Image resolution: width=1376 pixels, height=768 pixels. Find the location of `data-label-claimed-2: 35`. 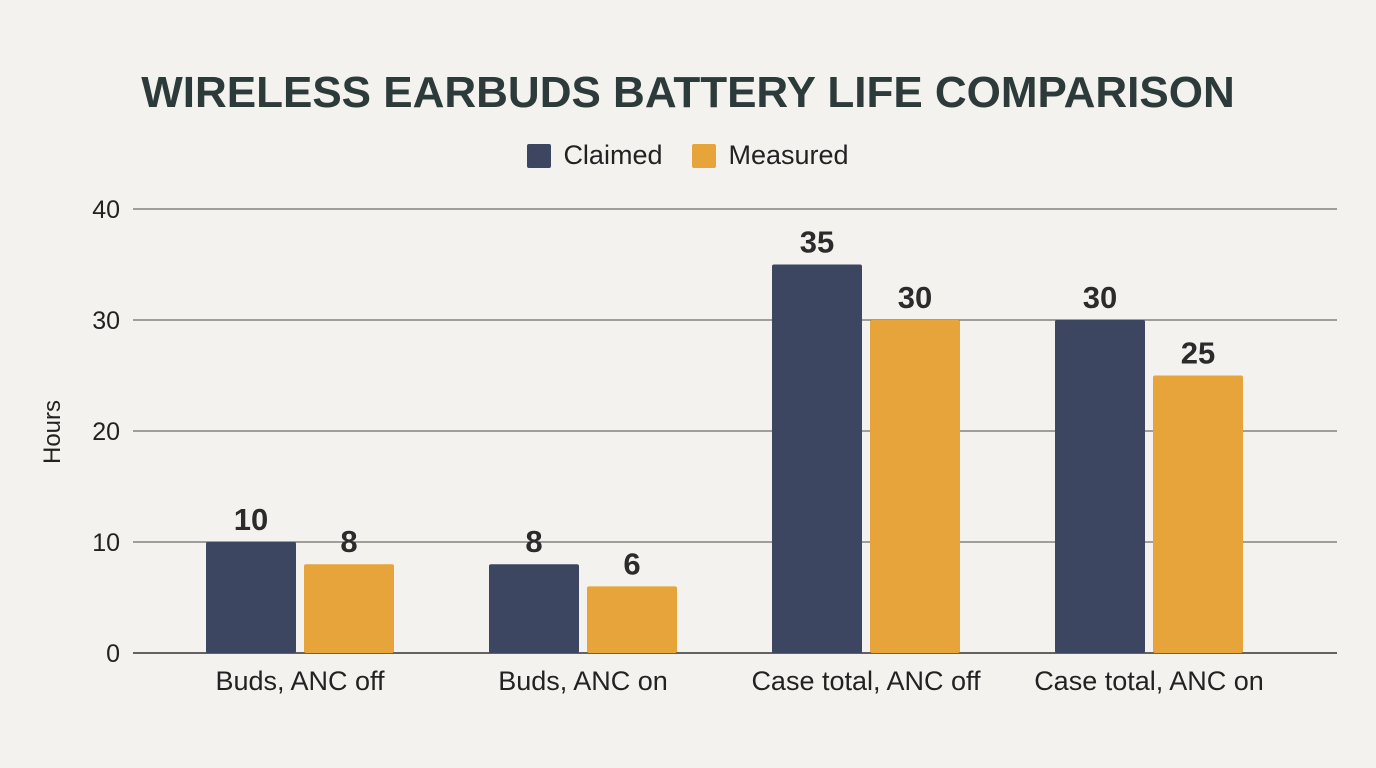

data-label-claimed-2: 35 is located at coordinates (817, 242).